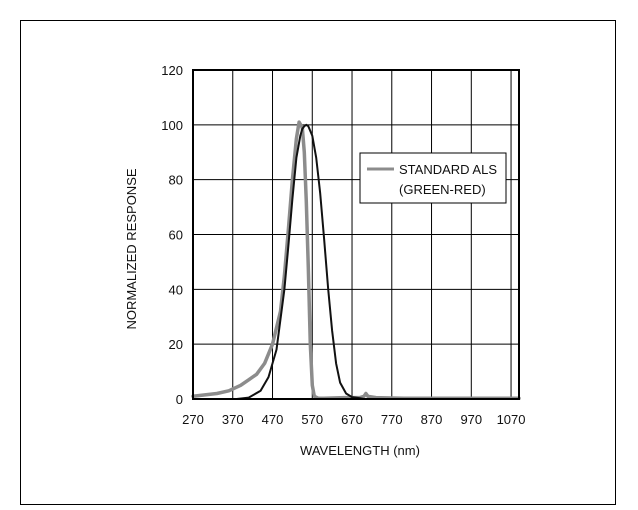 Image resolution: width=638 pixels, height=510 pixels. I want to click on x-tick-labels: 270 370 470 570 670 770 870 970 1070, so click(353, 419).